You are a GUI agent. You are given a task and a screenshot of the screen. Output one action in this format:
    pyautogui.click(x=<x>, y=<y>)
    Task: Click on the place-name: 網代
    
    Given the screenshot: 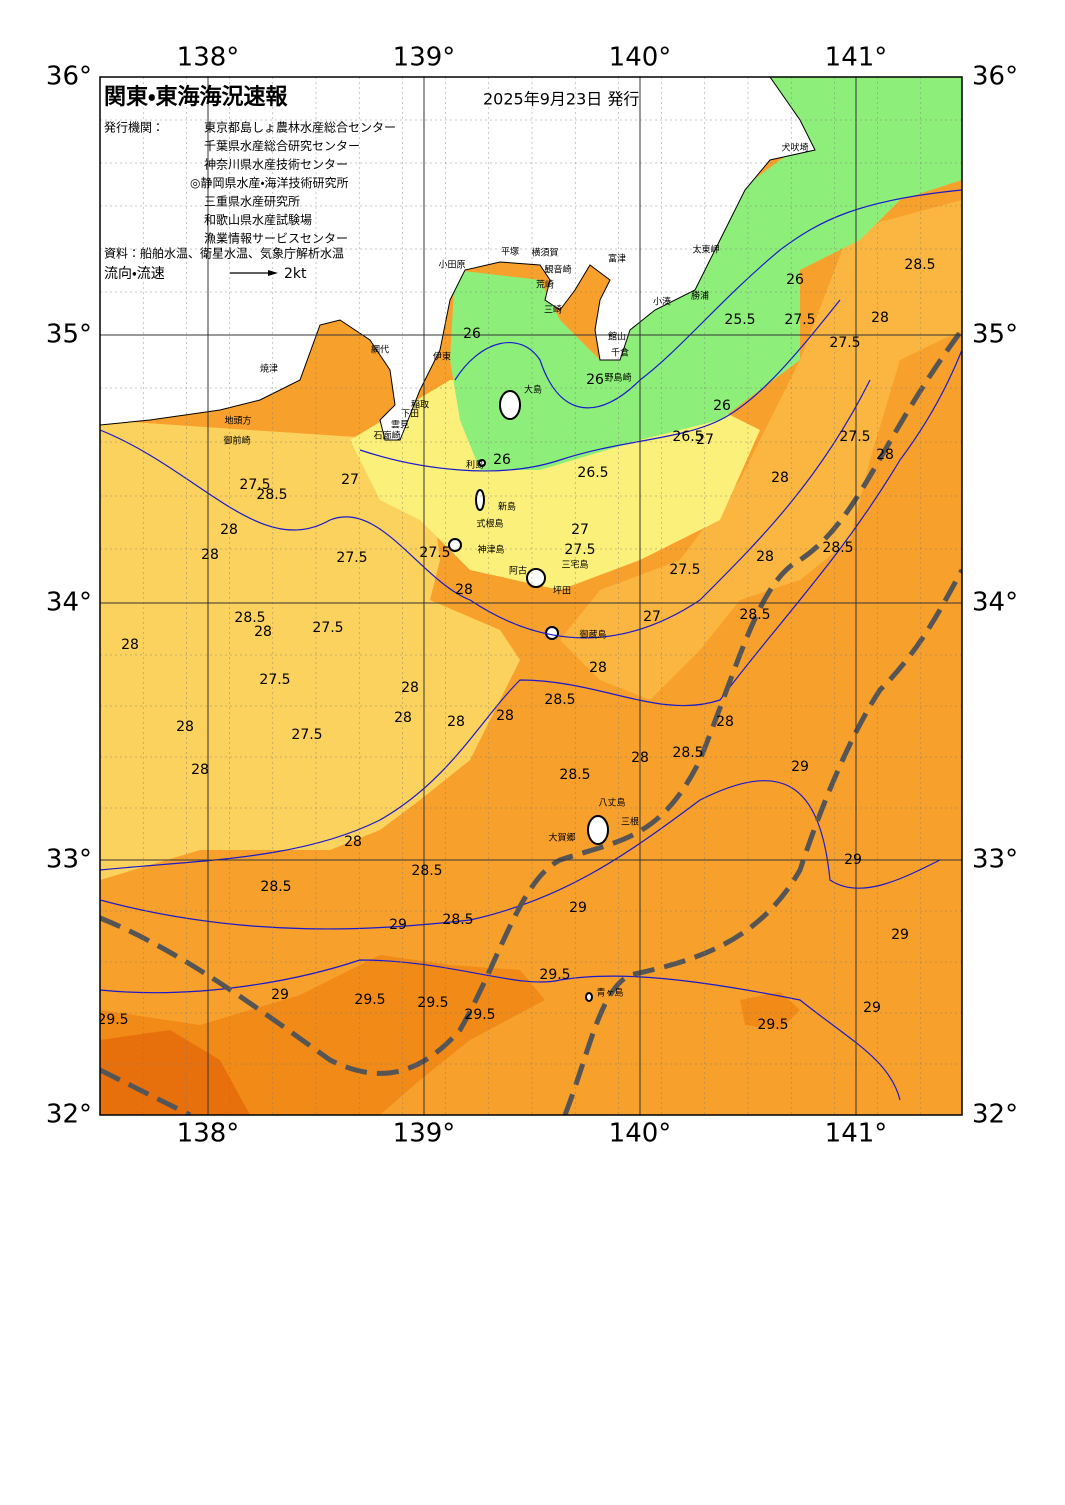 What is the action you would take?
    pyautogui.click(x=380, y=350)
    